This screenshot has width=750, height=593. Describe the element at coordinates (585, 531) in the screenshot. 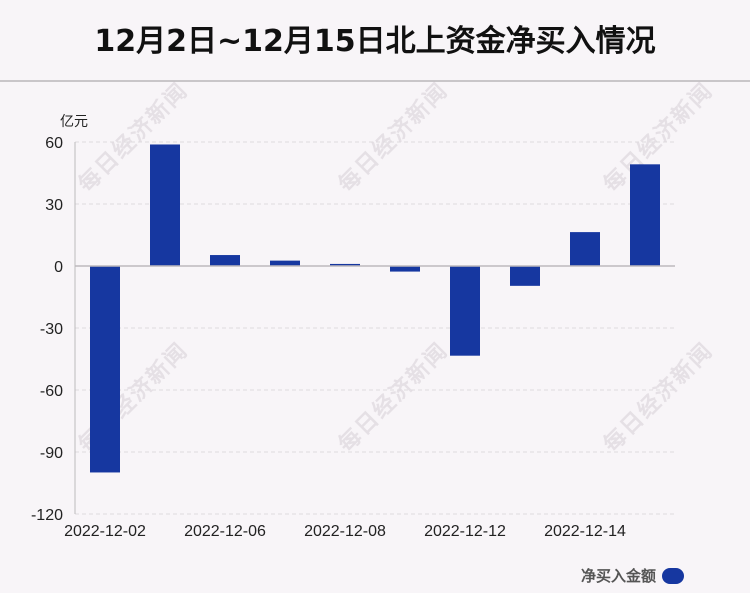

I see `x-tick-label: 2022-12-14` at that location.